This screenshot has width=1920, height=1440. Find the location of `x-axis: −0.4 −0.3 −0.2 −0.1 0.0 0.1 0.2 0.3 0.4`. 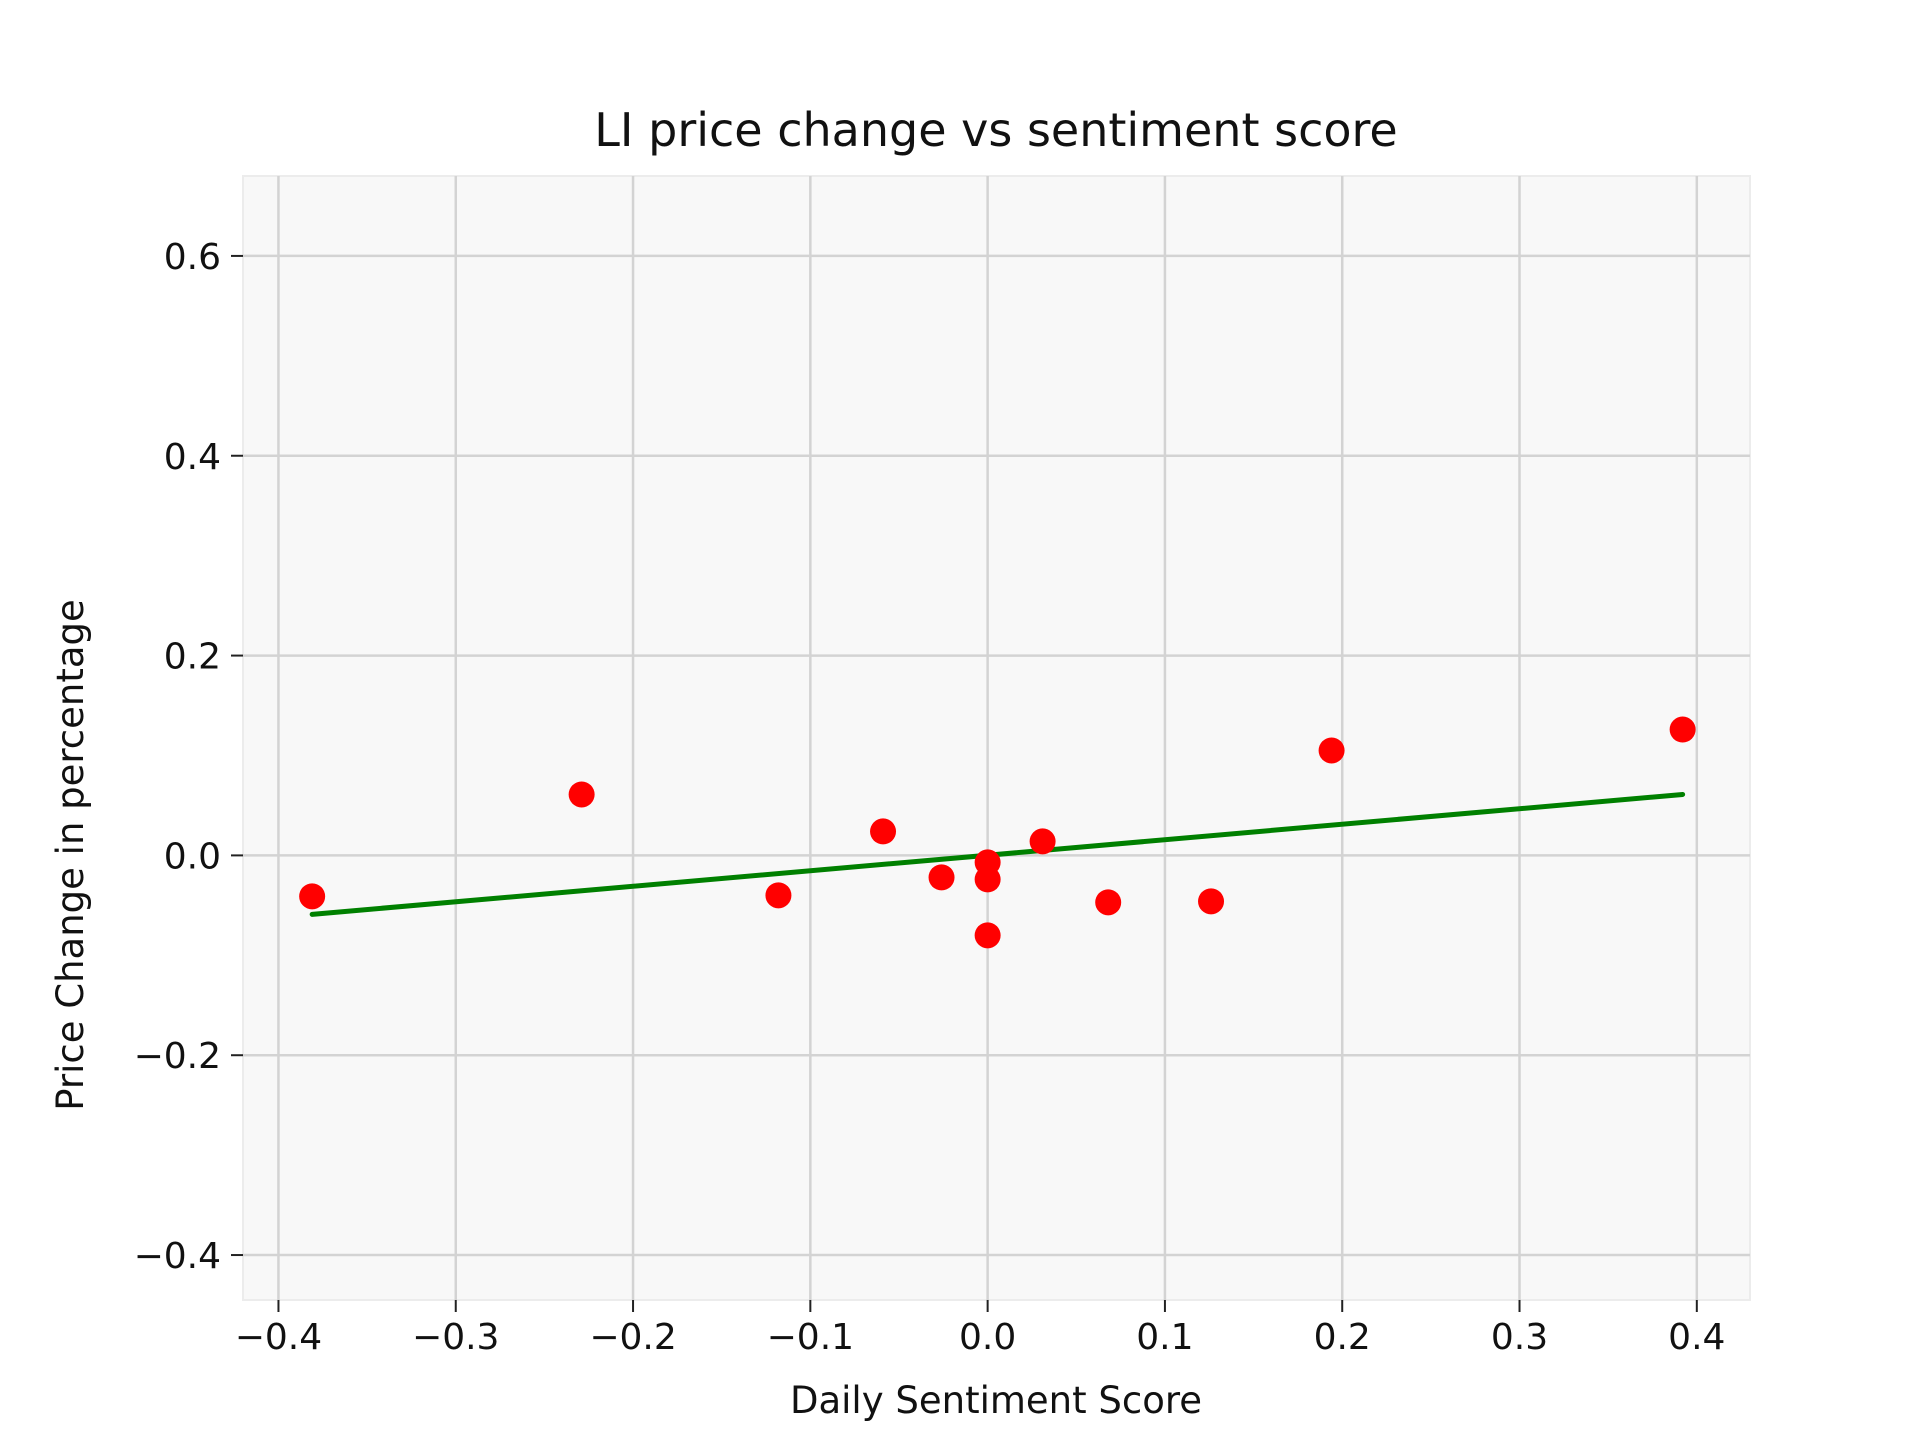

x-axis: −0.4 −0.3 −0.2 −0.1 0.0 0.1 0.2 0.3 0.4 is located at coordinates (980, 1329).